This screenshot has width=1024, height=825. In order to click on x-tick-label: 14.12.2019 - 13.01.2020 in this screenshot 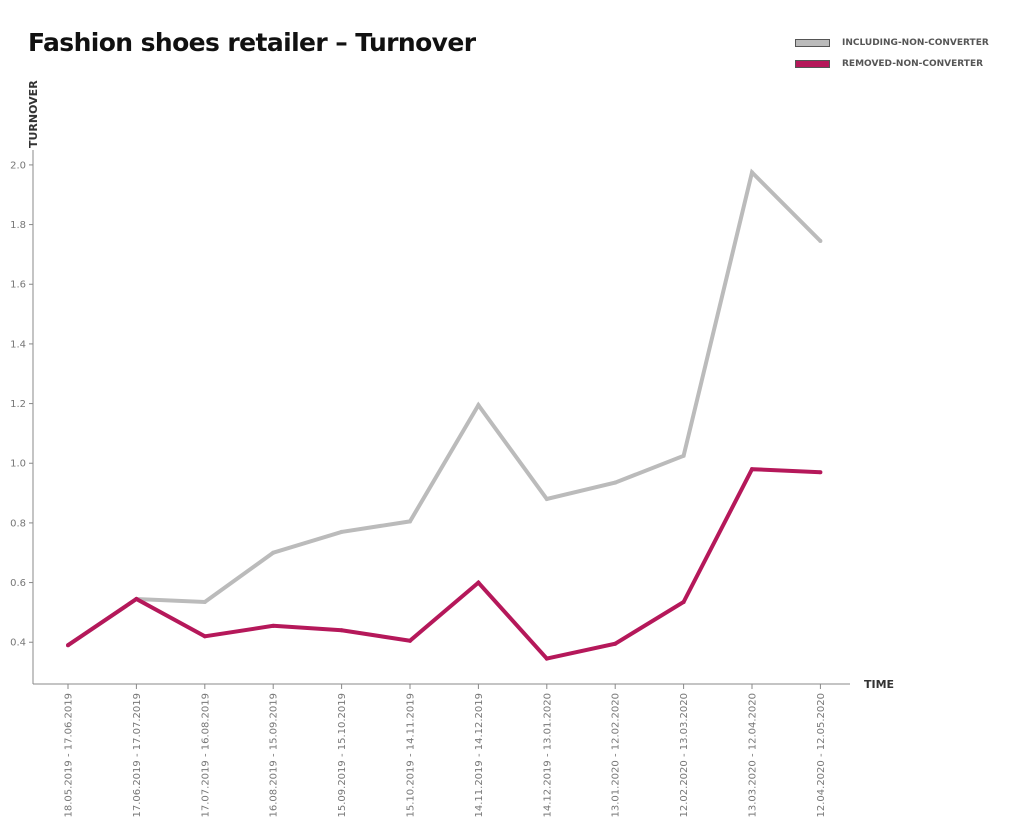, I will do `click(547, 755)`.